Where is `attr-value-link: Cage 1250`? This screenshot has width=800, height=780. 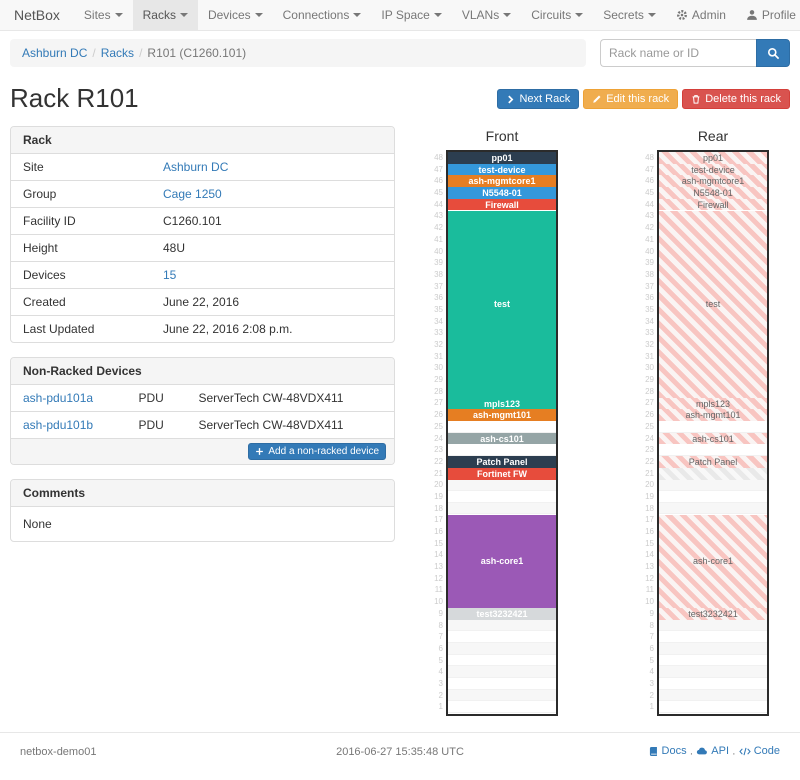 attr-value-link: Cage 1250 is located at coordinates (192, 194).